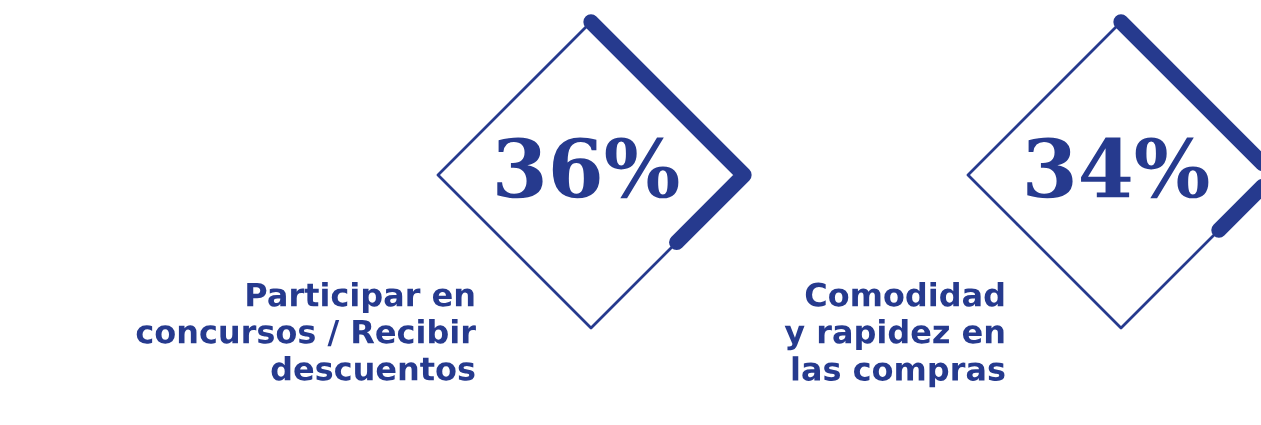 This screenshot has height=425, width=1261. I want to click on data-label: 36%, so click(588, 168).